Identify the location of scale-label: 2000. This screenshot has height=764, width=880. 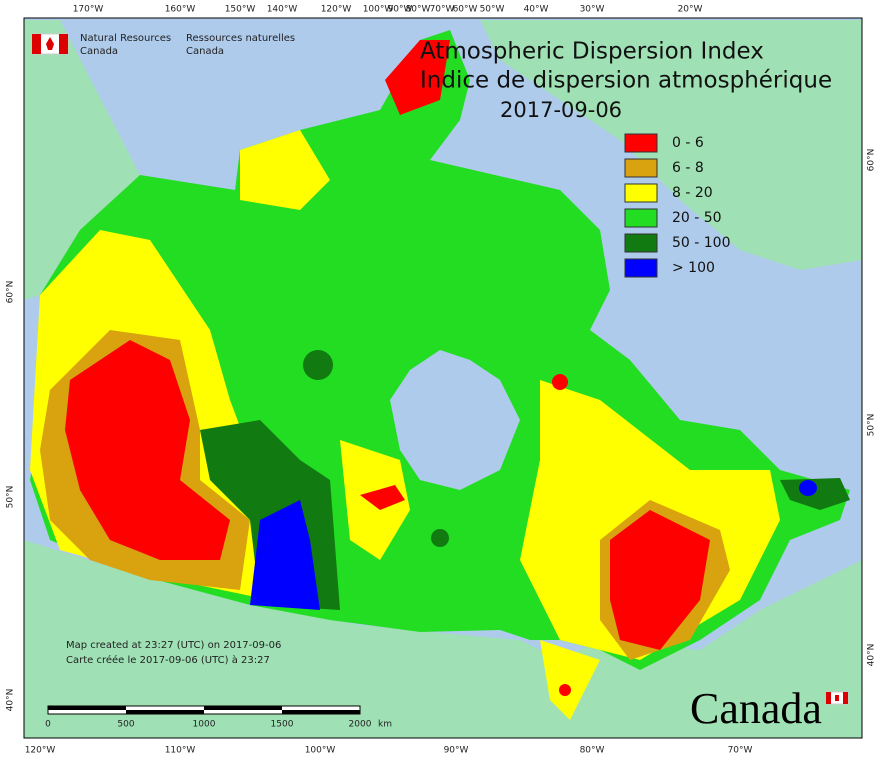
(360, 725).